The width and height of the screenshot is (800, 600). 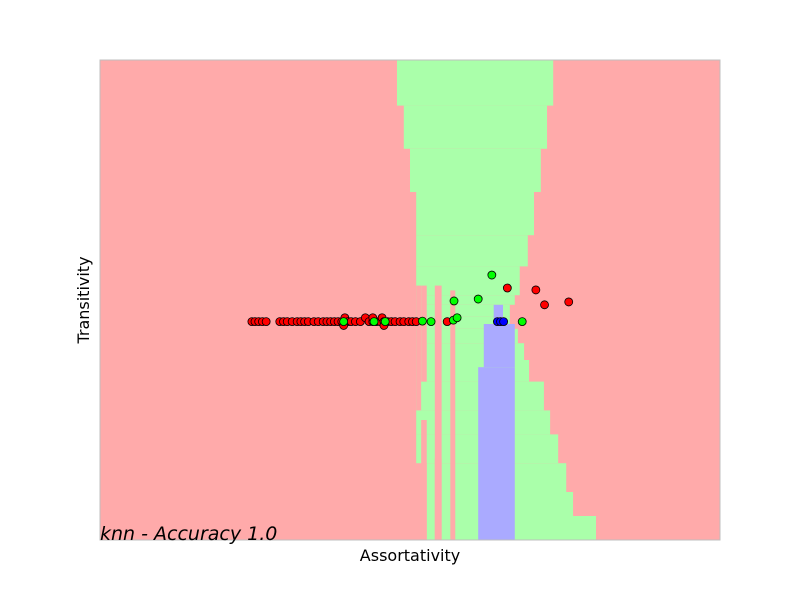 I want to click on data-point-blue, so click(x=504, y=322).